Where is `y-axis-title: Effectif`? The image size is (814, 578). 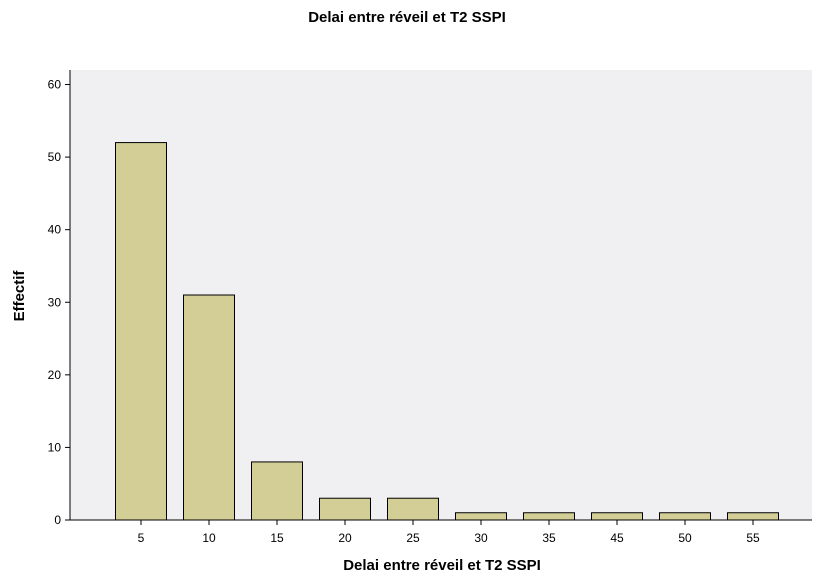 y-axis-title: Effectif is located at coordinates (19, 296).